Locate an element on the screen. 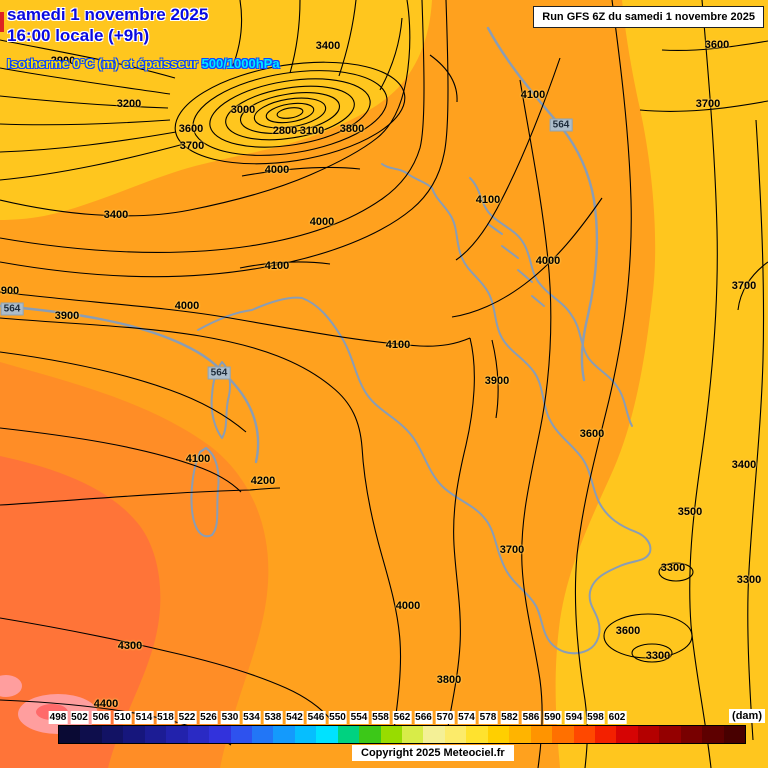  colorbar-tick-label: 534 is located at coordinates (251, 717).